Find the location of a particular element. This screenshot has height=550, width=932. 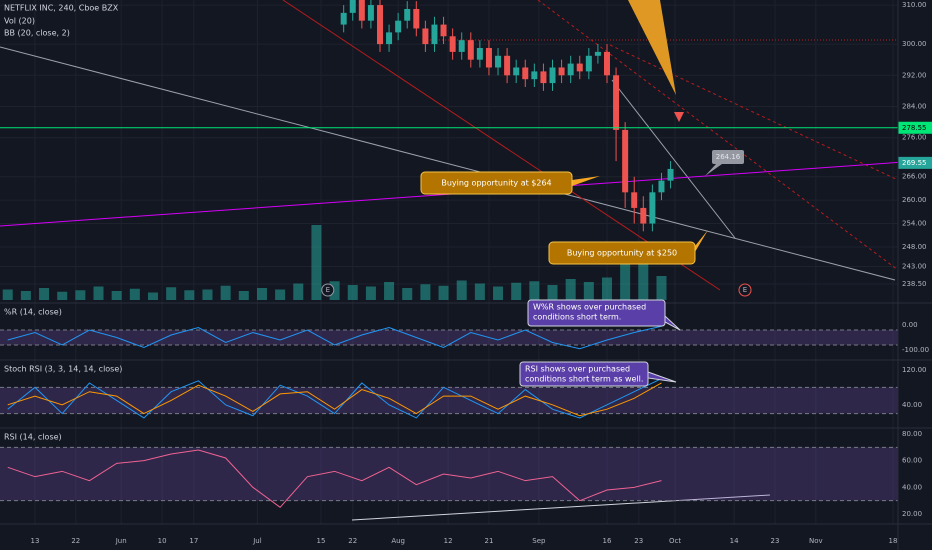

x-tick-label: 13 is located at coordinates (34, 541).